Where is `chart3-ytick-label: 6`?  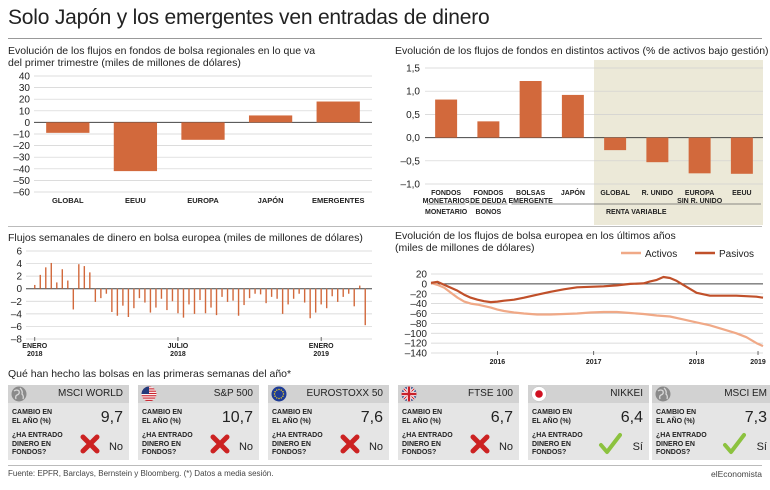
chart3-ytick-label: 6 is located at coordinates (19, 252).